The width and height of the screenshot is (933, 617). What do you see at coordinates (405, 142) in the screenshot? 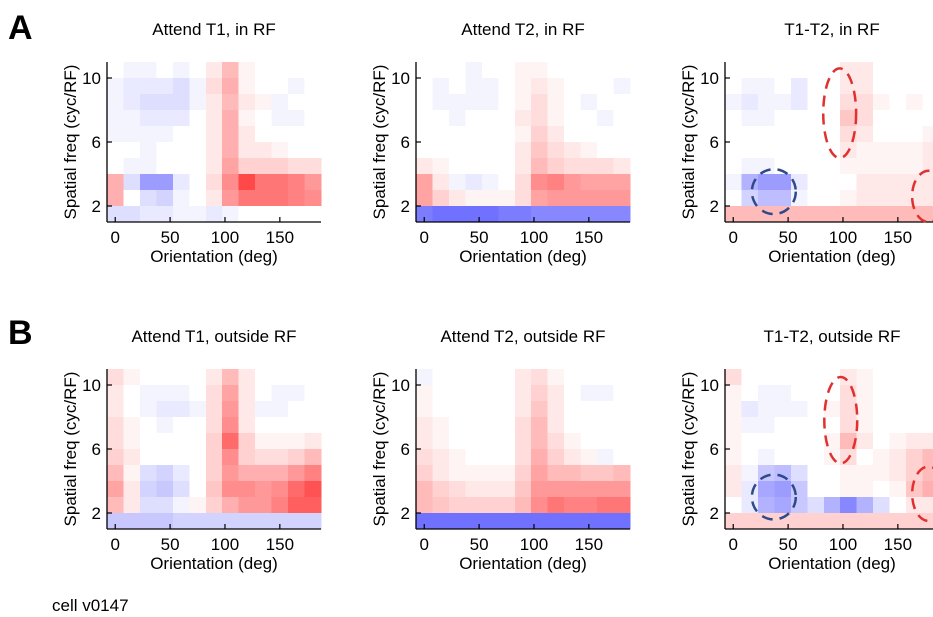
I see `y-tick-label: 6` at bounding box center [405, 142].